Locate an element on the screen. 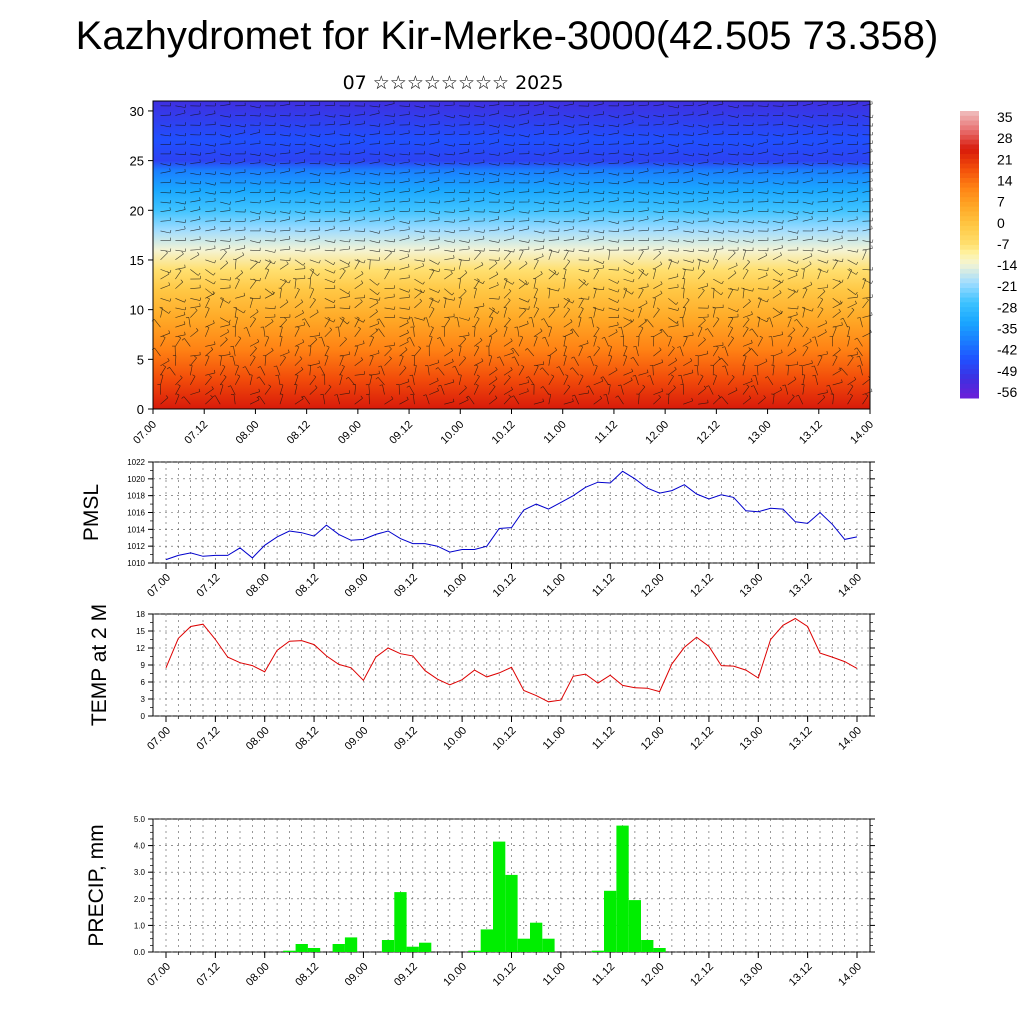 This screenshot has height=1024, width=1024. colorbar-label: 14 is located at coordinates (1005, 181).